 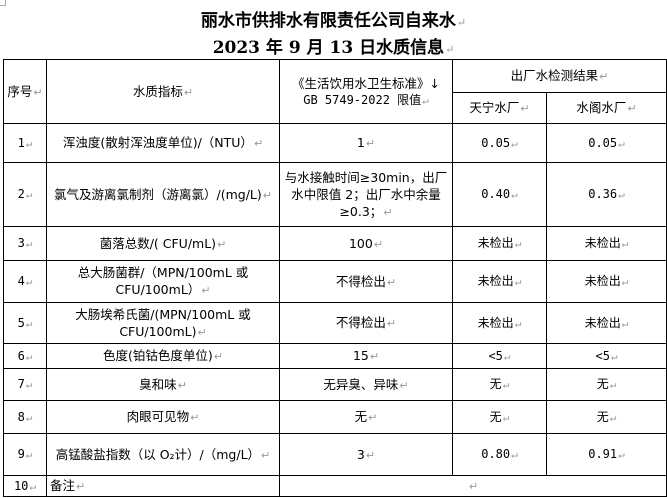 I want to click on row-result-shuige: 0.91, so click(x=606, y=454).